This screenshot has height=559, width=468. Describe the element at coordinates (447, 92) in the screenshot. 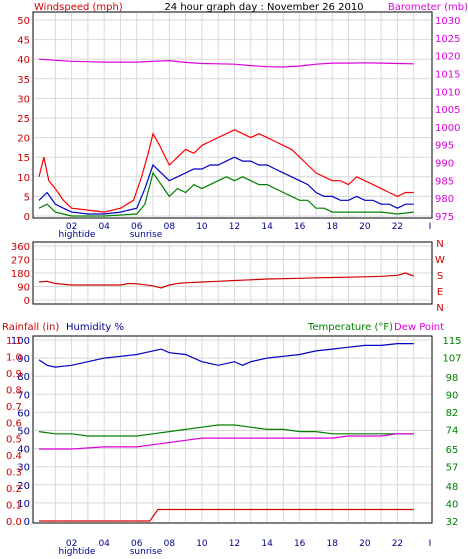

I see `barometer-y-tick-label: 1010` at that location.